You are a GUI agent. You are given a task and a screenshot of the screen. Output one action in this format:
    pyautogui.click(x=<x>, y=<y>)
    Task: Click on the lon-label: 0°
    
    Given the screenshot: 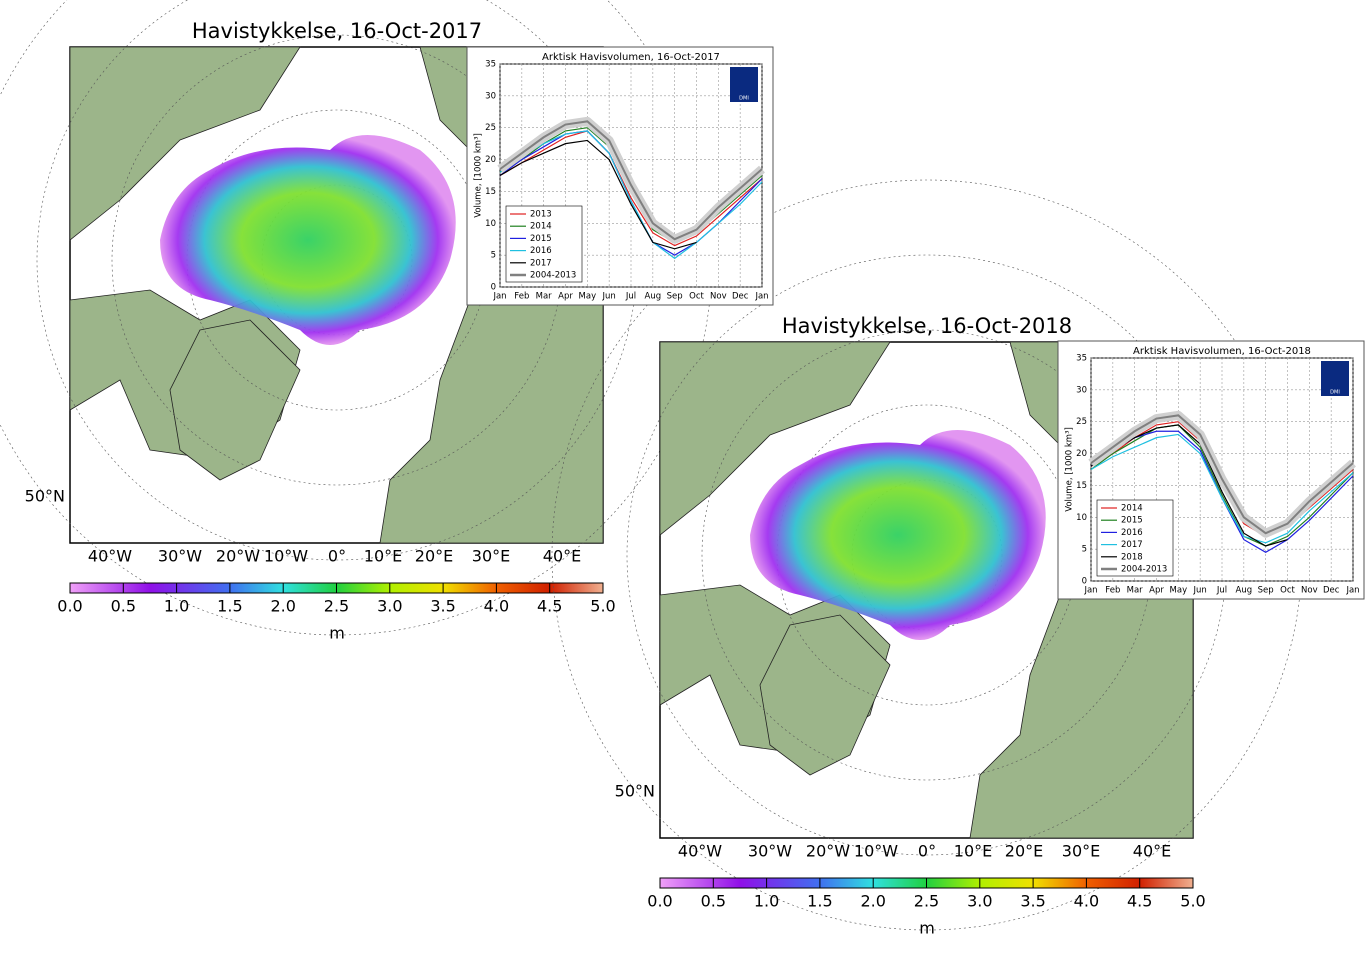 What is the action you would take?
    pyautogui.click(x=927, y=851)
    